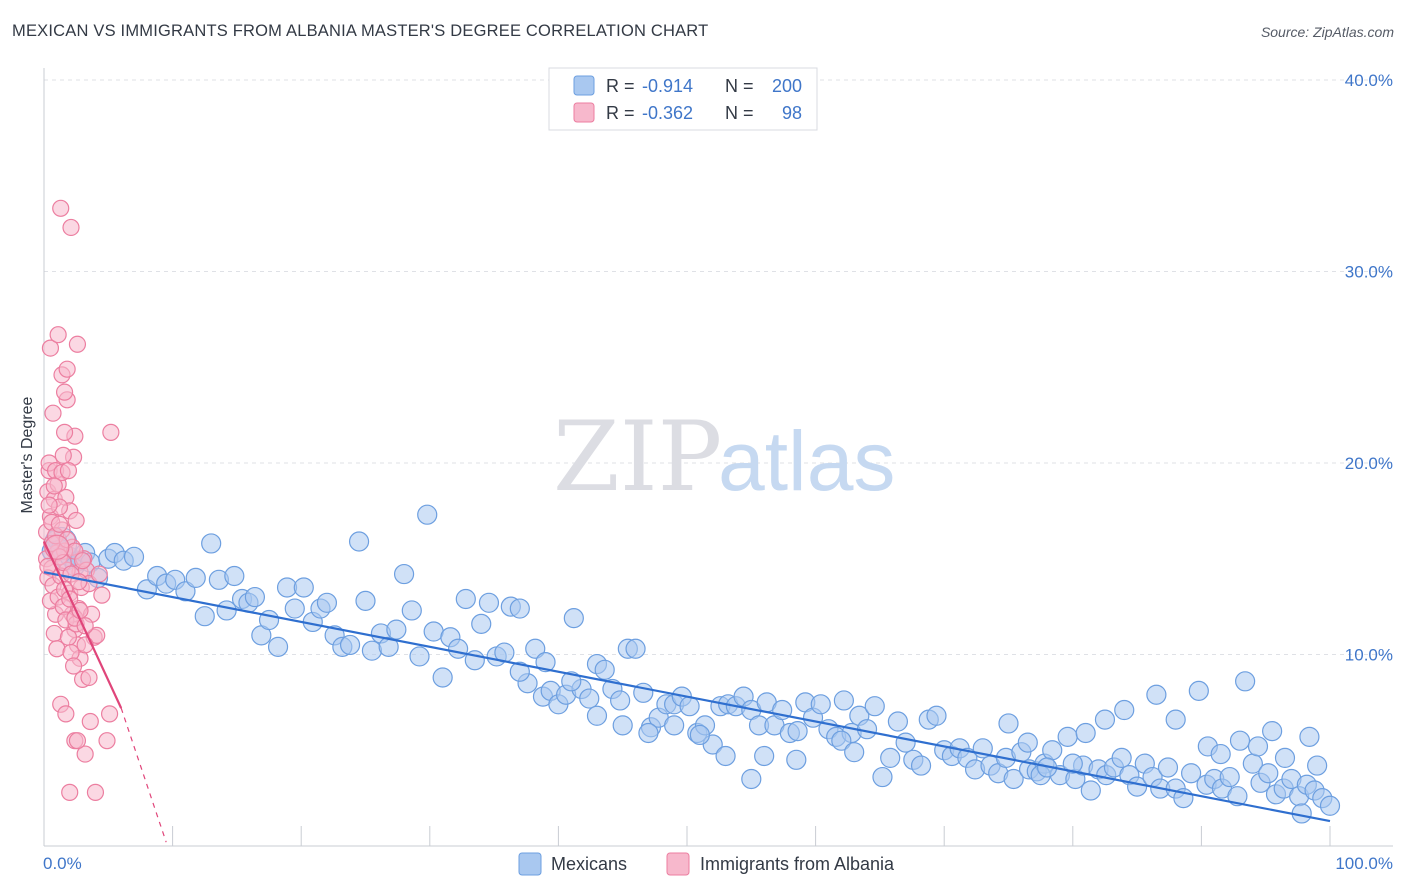 This screenshot has width=1406, height=892. What do you see at coordinates (797, 864) in the screenshot?
I see `bottom-legend-albania: Immigrants from Albania` at bounding box center [797, 864].